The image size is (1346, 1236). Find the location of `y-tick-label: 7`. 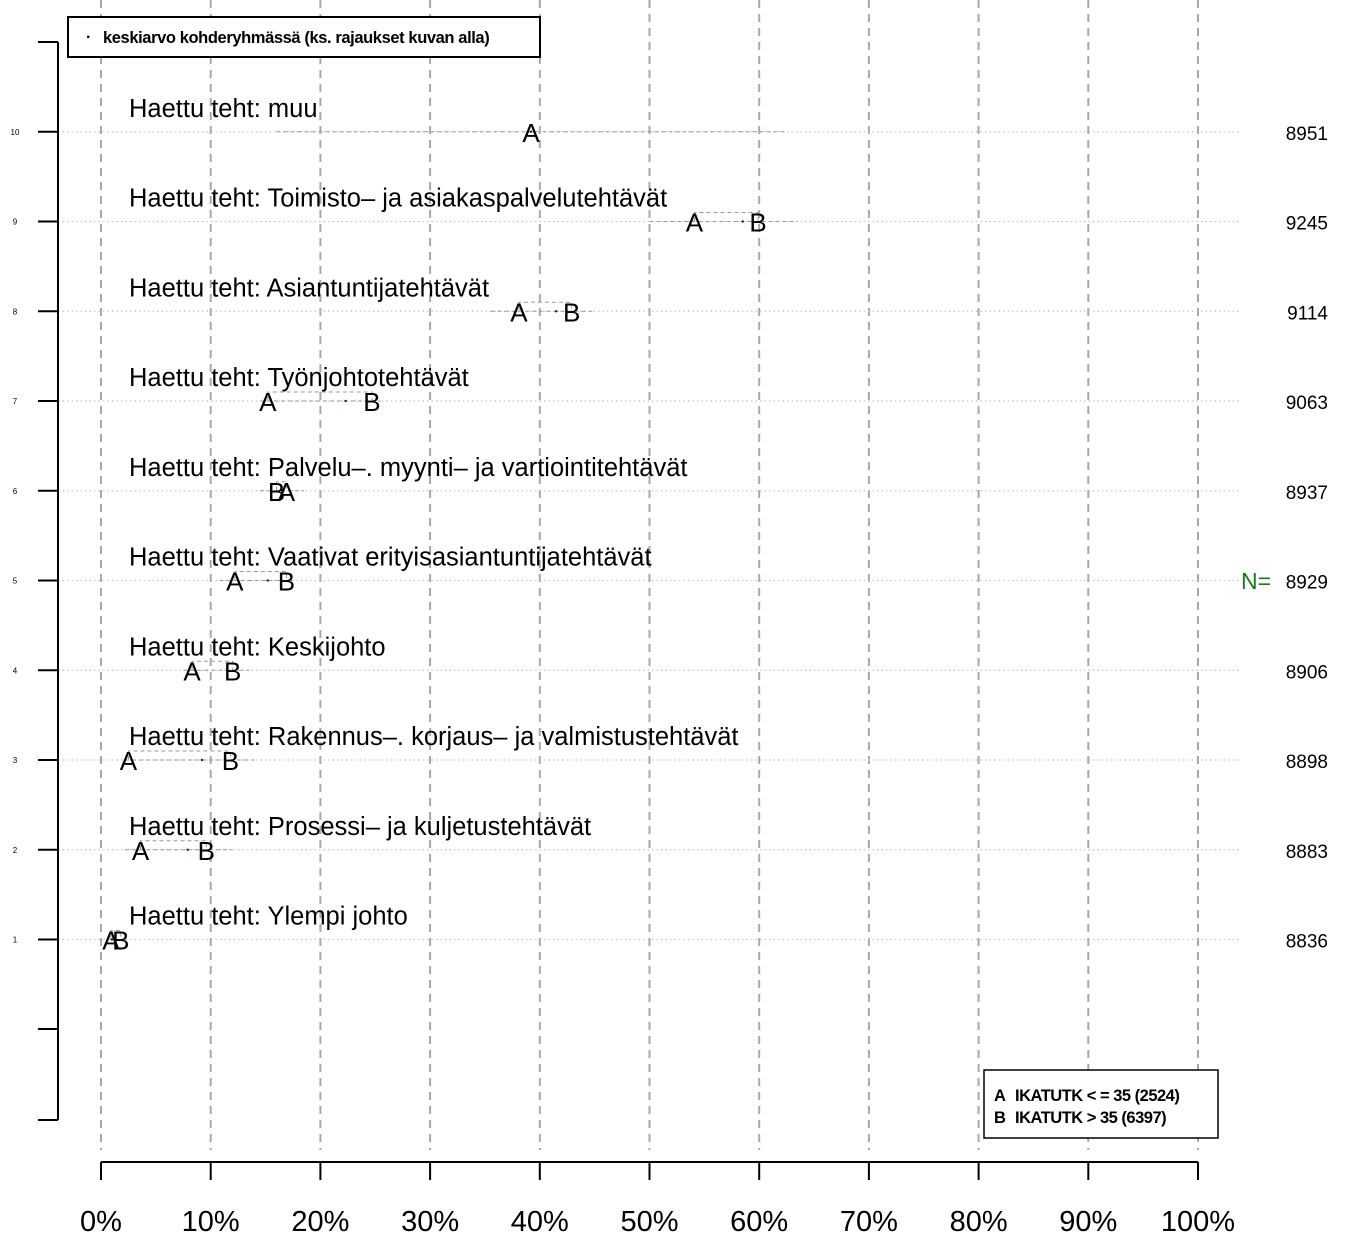

y-tick-label: 7 is located at coordinates (15, 401).